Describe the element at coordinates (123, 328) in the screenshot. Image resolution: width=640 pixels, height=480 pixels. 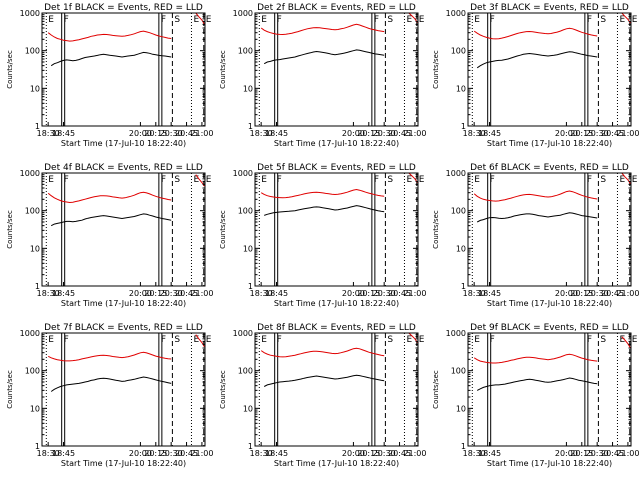
I see `panel-title: Det 7f BLACK = Events, RED = LLD` at that location.